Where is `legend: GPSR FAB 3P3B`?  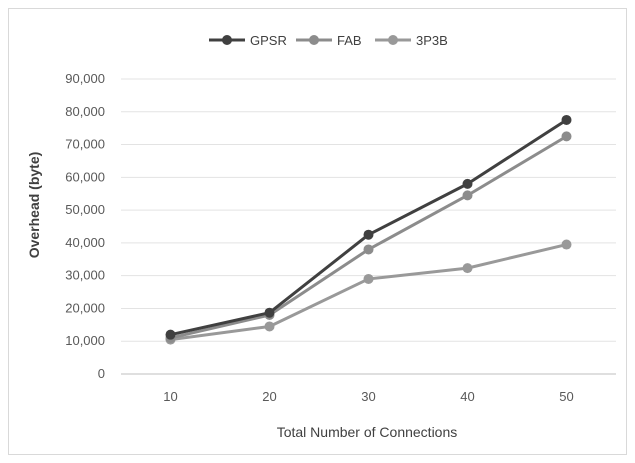
legend: GPSR FAB 3P3B is located at coordinates (328, 40).